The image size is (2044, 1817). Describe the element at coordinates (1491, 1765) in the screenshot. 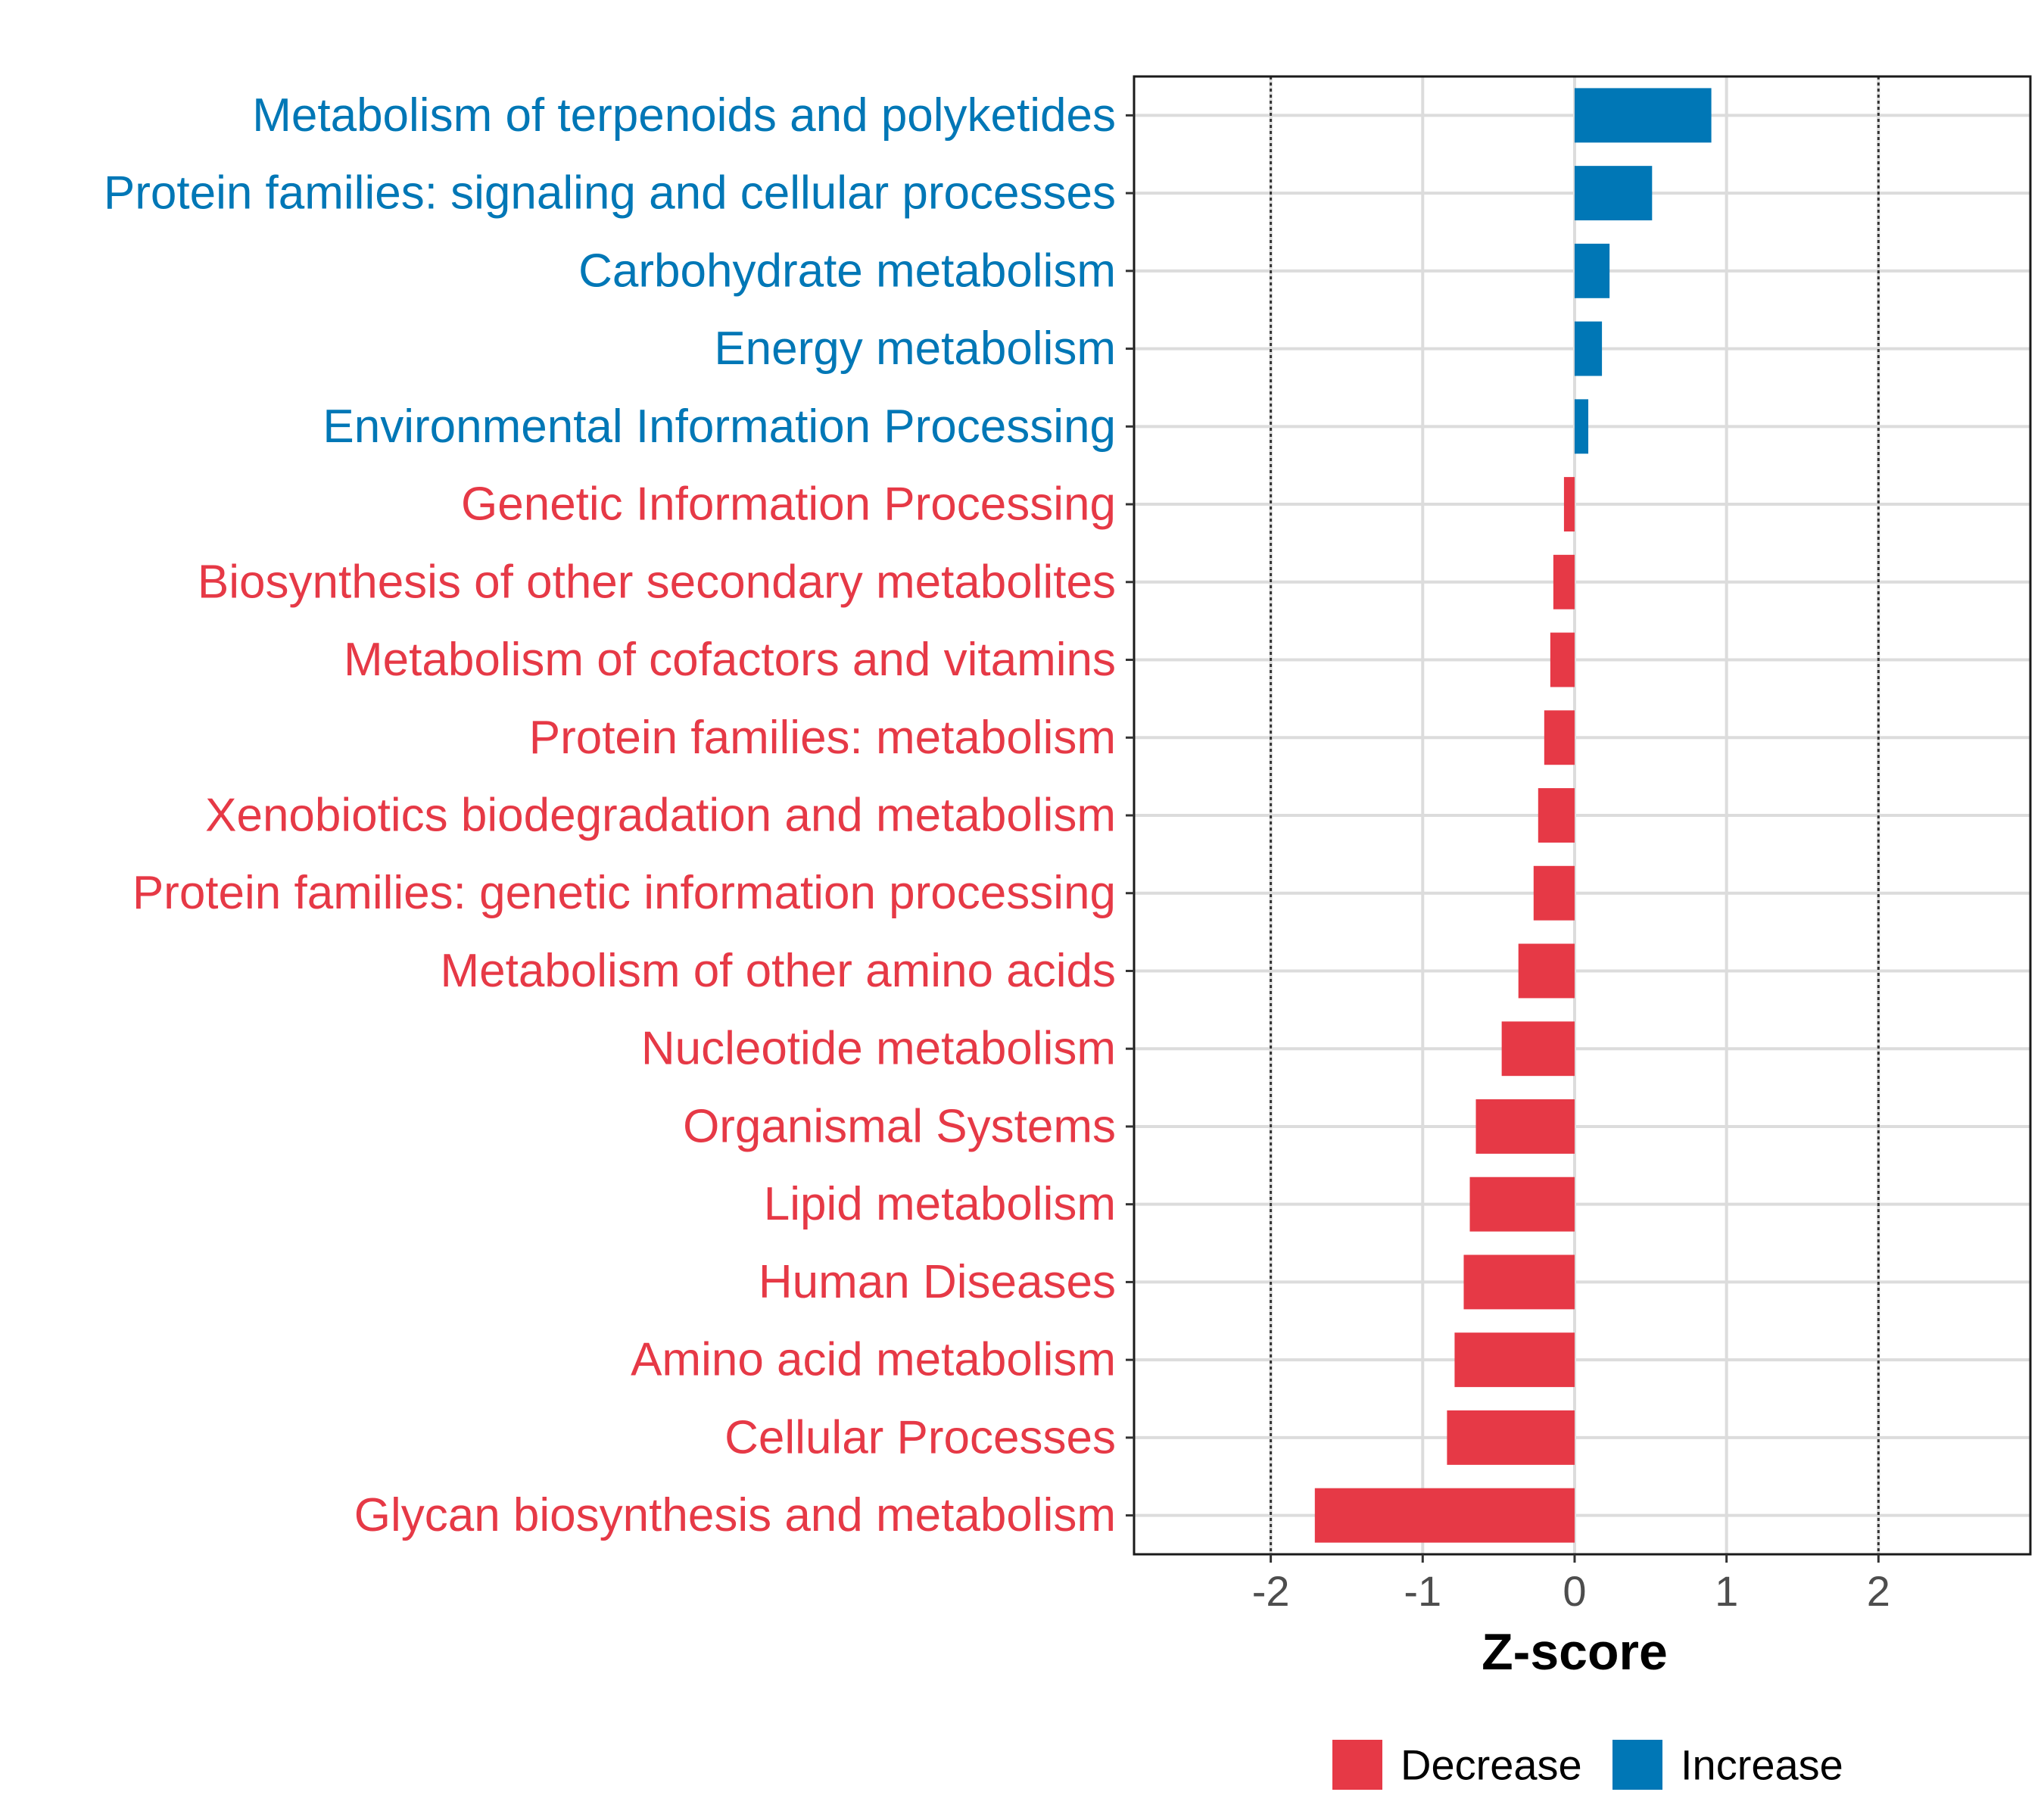

I see `legend-label: Decrease` at that location.